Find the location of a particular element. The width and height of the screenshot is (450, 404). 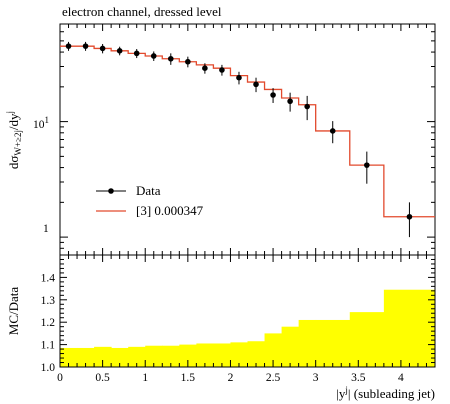

ylabel-main-mid: /dy is located at coordinates (13, 121).